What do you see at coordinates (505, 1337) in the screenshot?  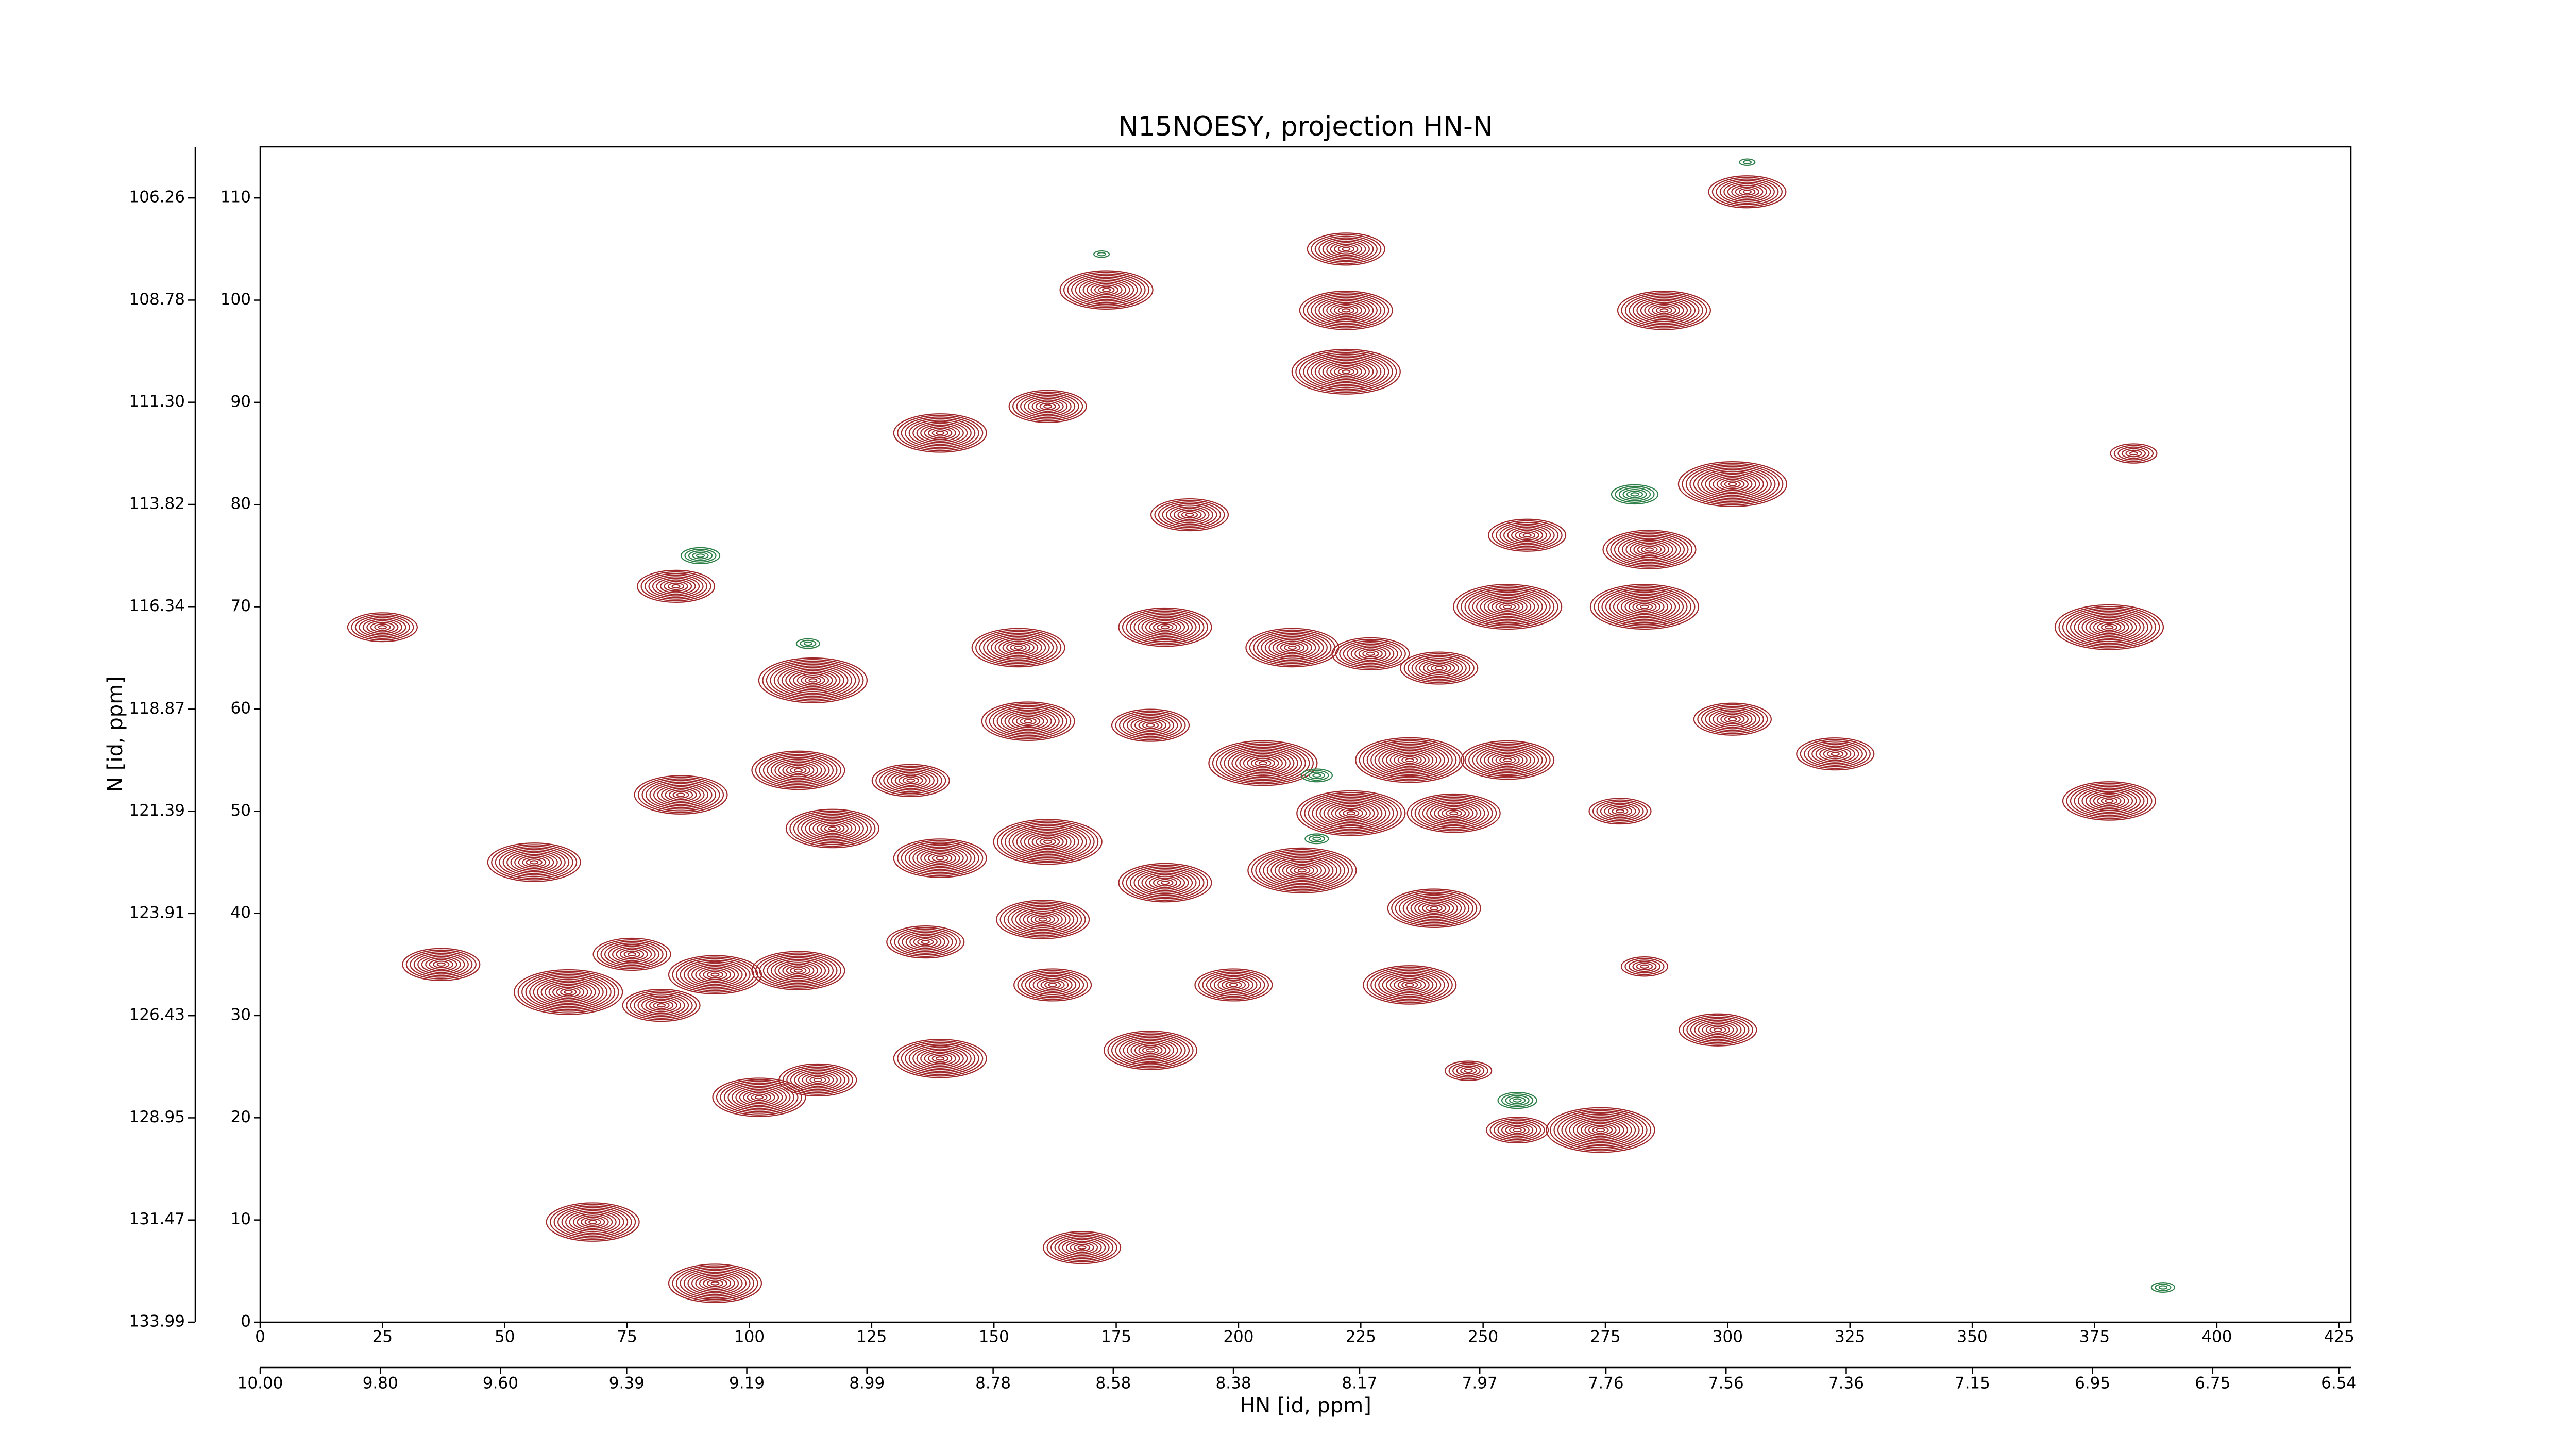 I see `x-tick-label: 50` at bounding box center [505, 1337].